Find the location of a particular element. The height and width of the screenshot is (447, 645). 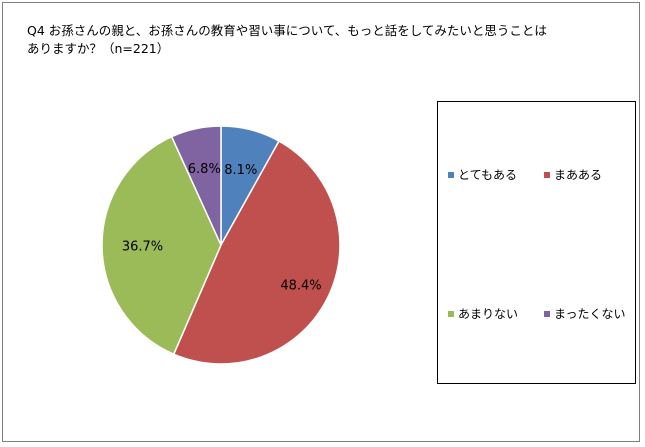

data-label-amari-nai: 36.7% is located at coordinates (142, 247).